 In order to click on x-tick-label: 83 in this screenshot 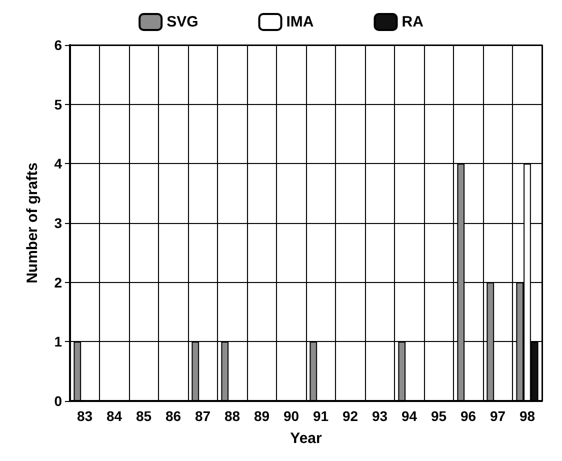, I will do `click(84, 416)`.